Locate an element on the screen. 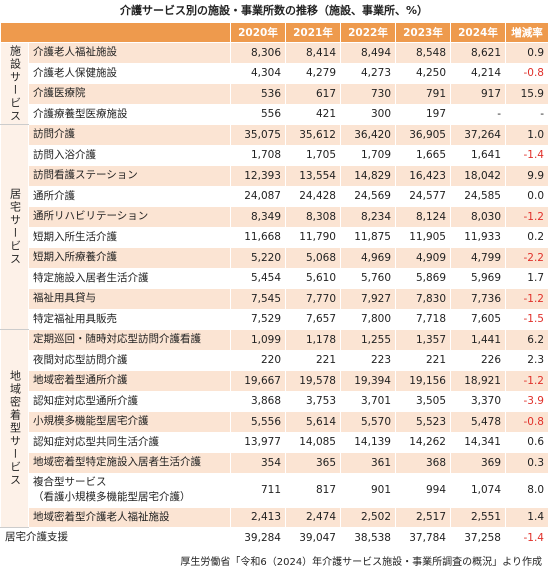  value-cell: 37,264 is located at coordinates (478, 135).